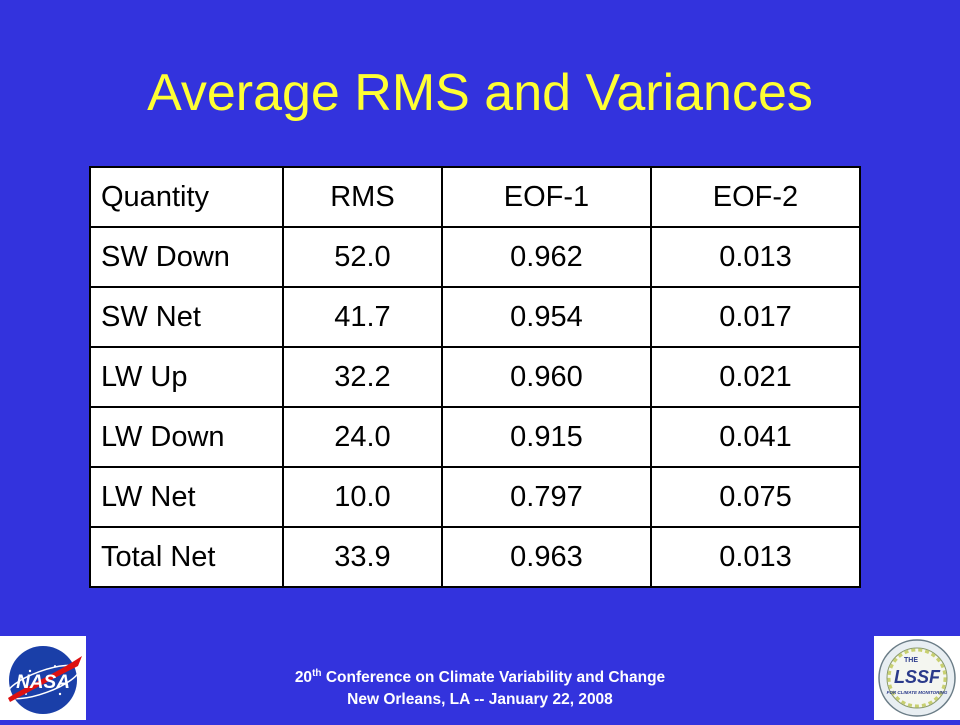 The height and width of the screenshot is (725, 960). I want to click on table-row: LW Down 24.0 0.915 0.041, so click(475, 437).